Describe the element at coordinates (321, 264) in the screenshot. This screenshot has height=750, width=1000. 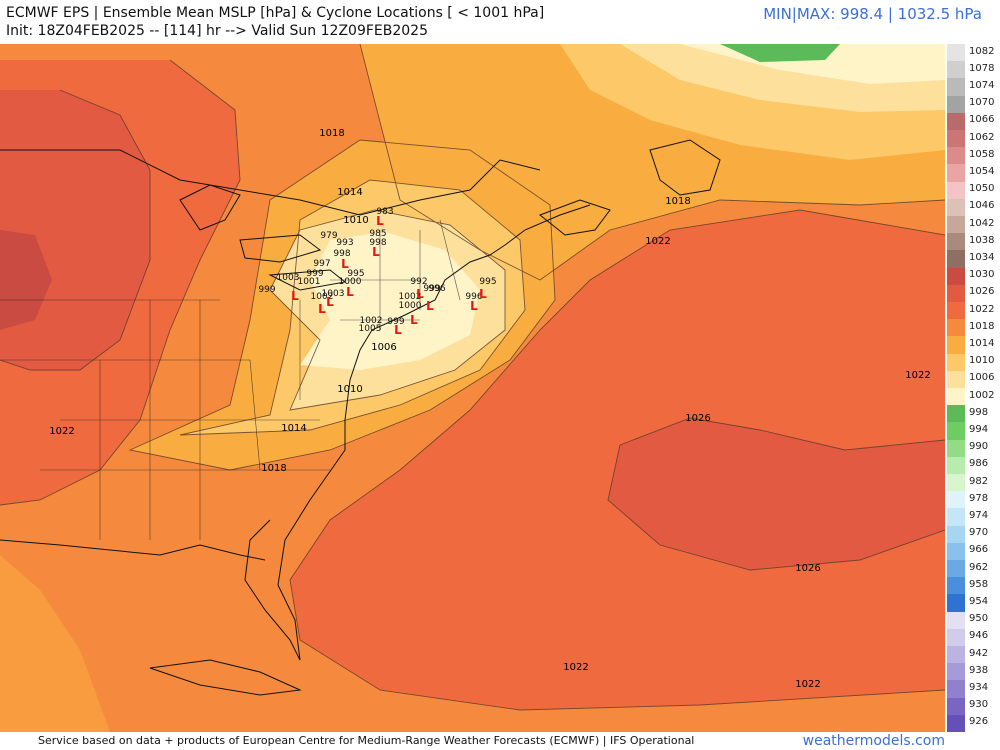
I see `cyclone-pressure: 997` at that location.